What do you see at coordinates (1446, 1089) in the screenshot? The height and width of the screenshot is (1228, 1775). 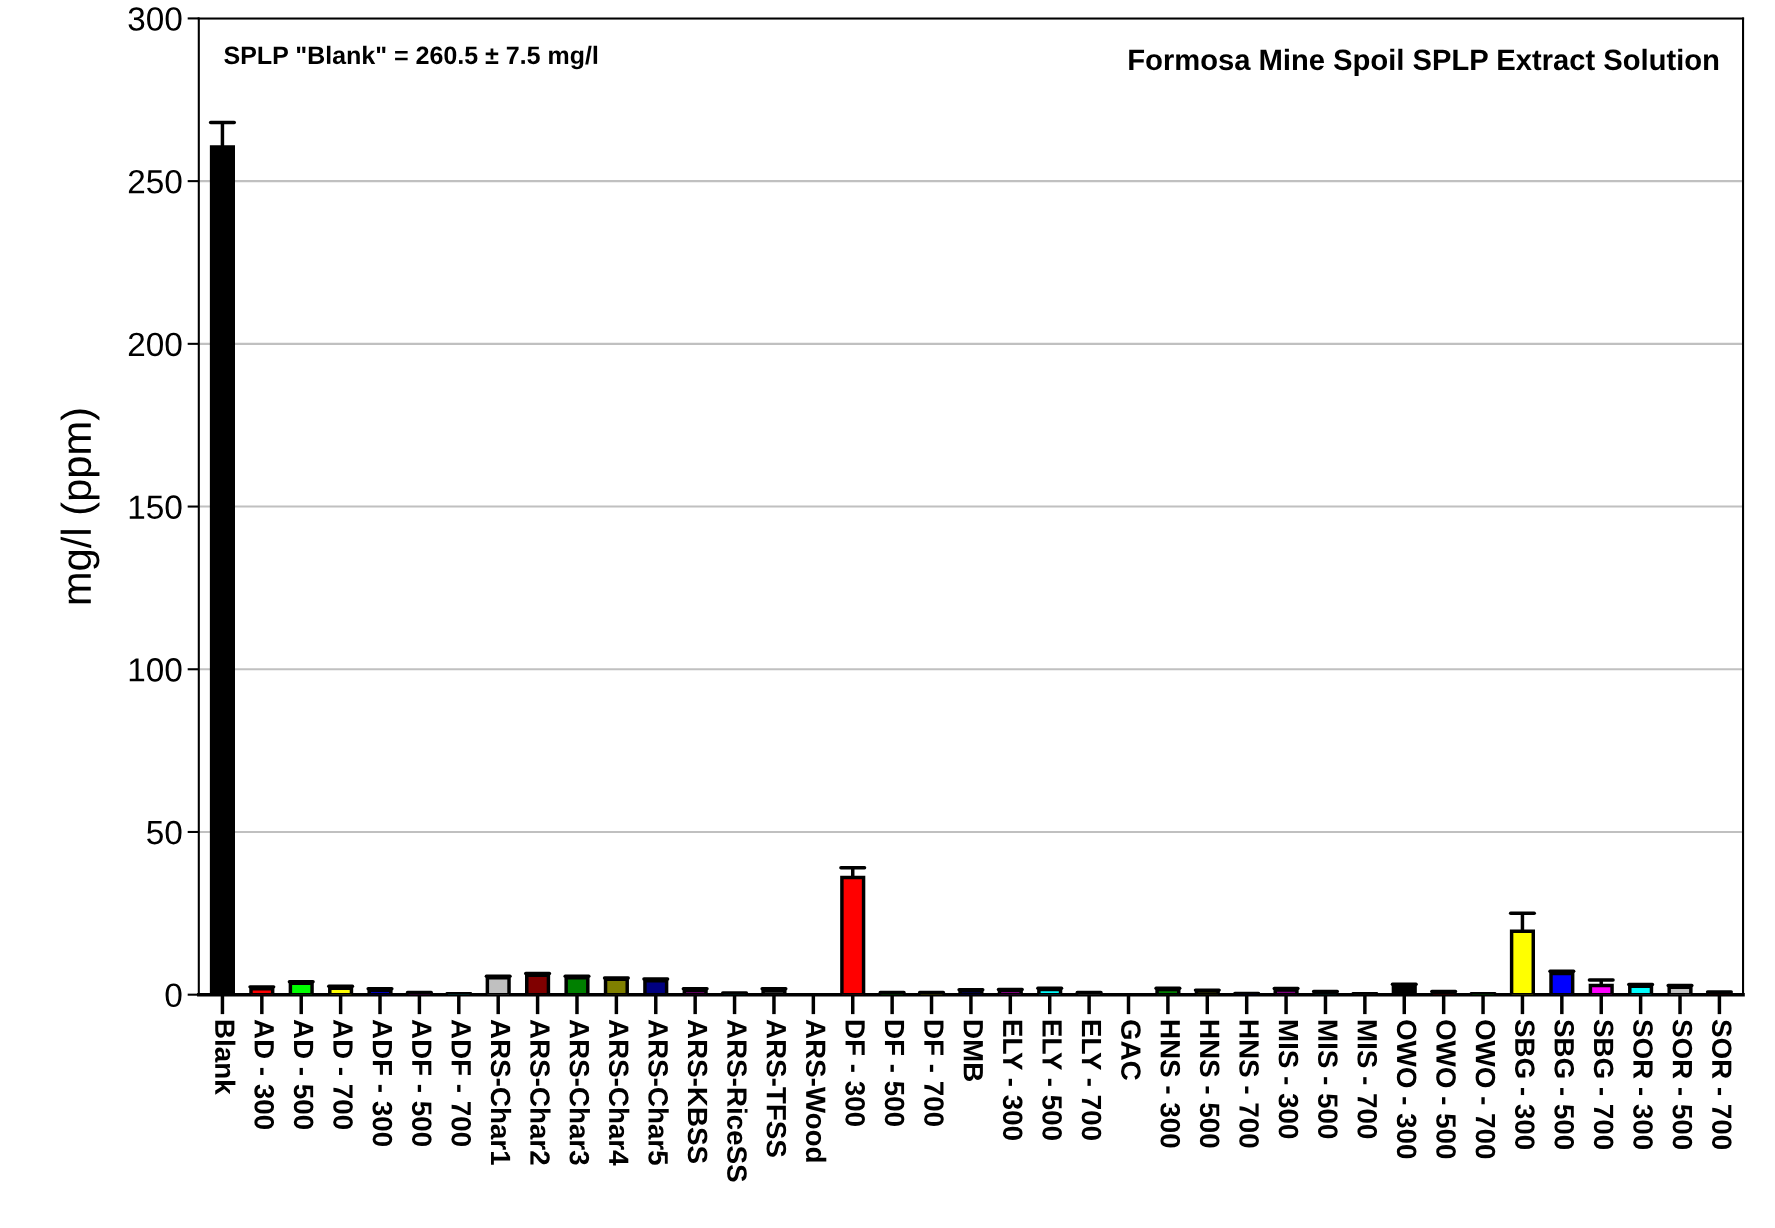 I see `x-tick-label: OWO - 500` at bounding box center [1446, 1089].